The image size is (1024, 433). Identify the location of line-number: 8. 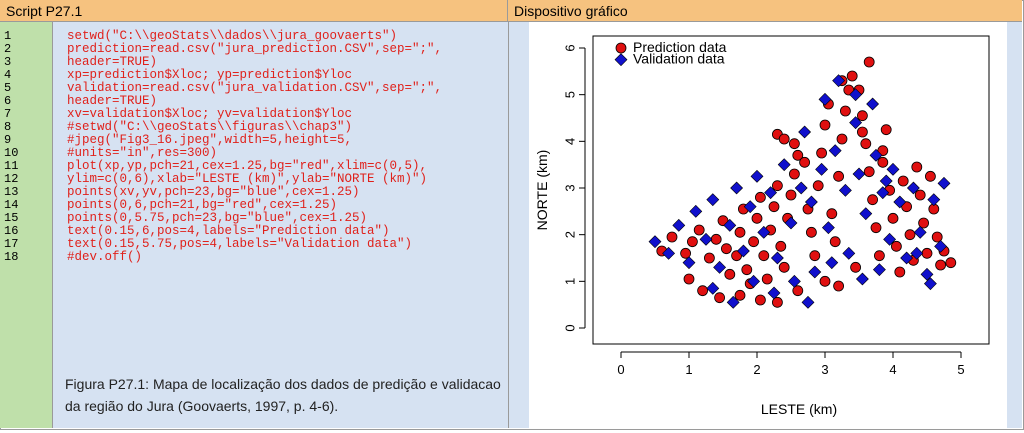
(8, 127).